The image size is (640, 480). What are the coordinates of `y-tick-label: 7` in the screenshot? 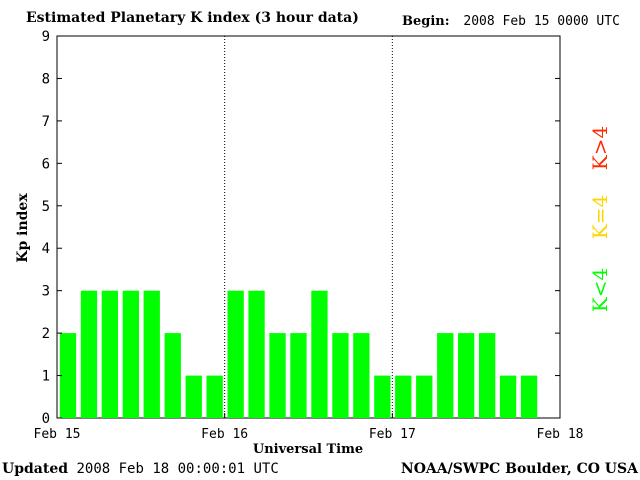 It's located at (46, 122).